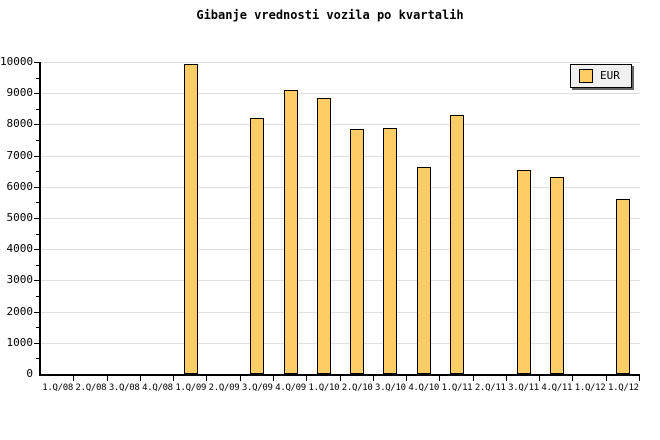  What do you see at coordinates (357, 388) in the screenshot?
I see `x-axis-label: 2.Q/10` at bounding box center [357, 388].